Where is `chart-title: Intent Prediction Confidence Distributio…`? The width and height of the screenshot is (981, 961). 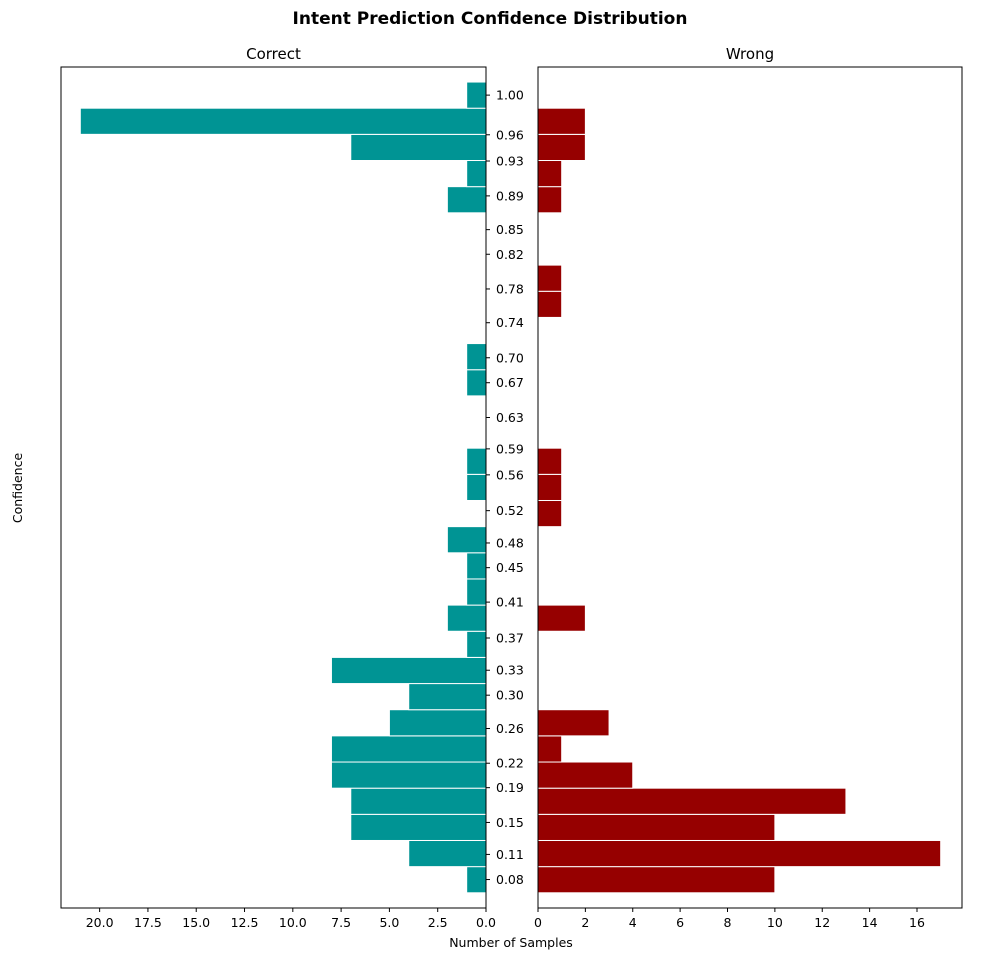 chart-title: Intent Prediction Confidence Distributio… is located at coordinates (490, 19).